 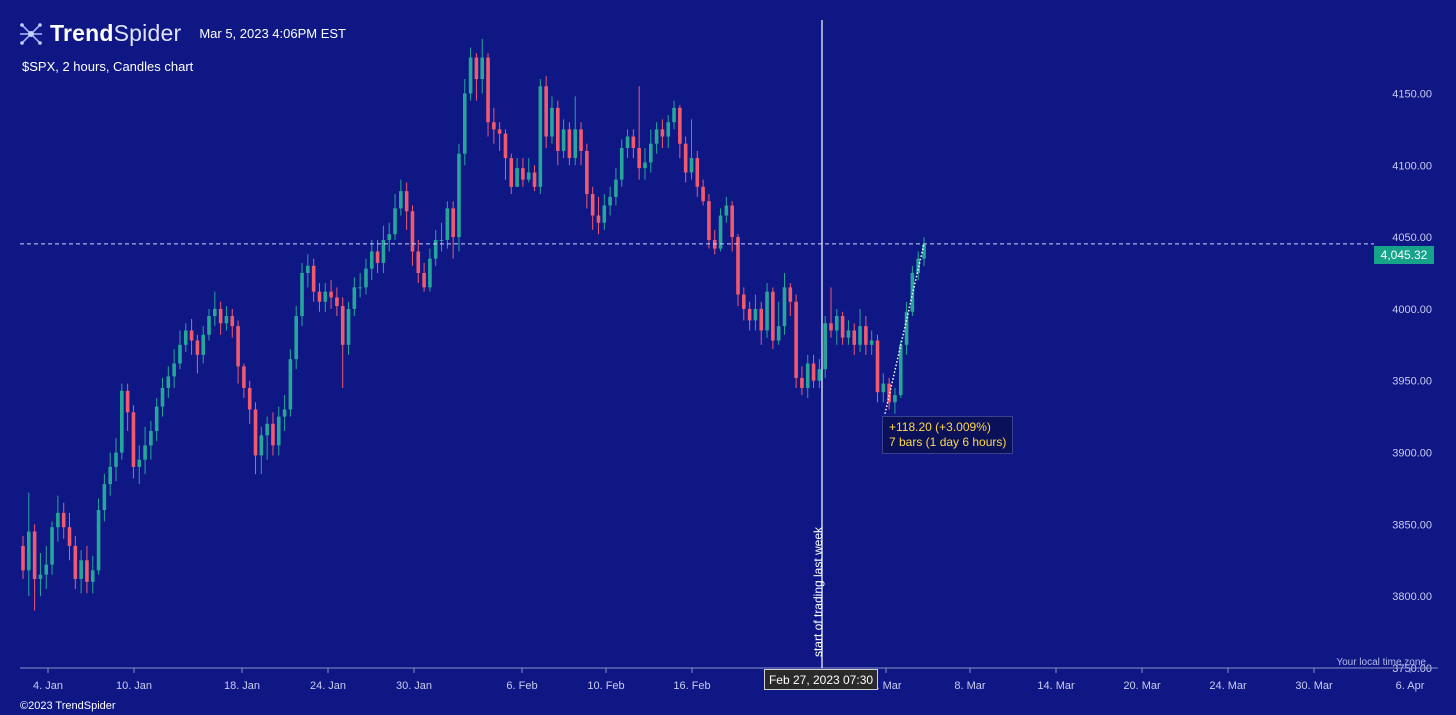 What do you see at coordinates (147, 33) in the screenshot?
I see `brand-light: Spider` at bounding box center [147, 33].